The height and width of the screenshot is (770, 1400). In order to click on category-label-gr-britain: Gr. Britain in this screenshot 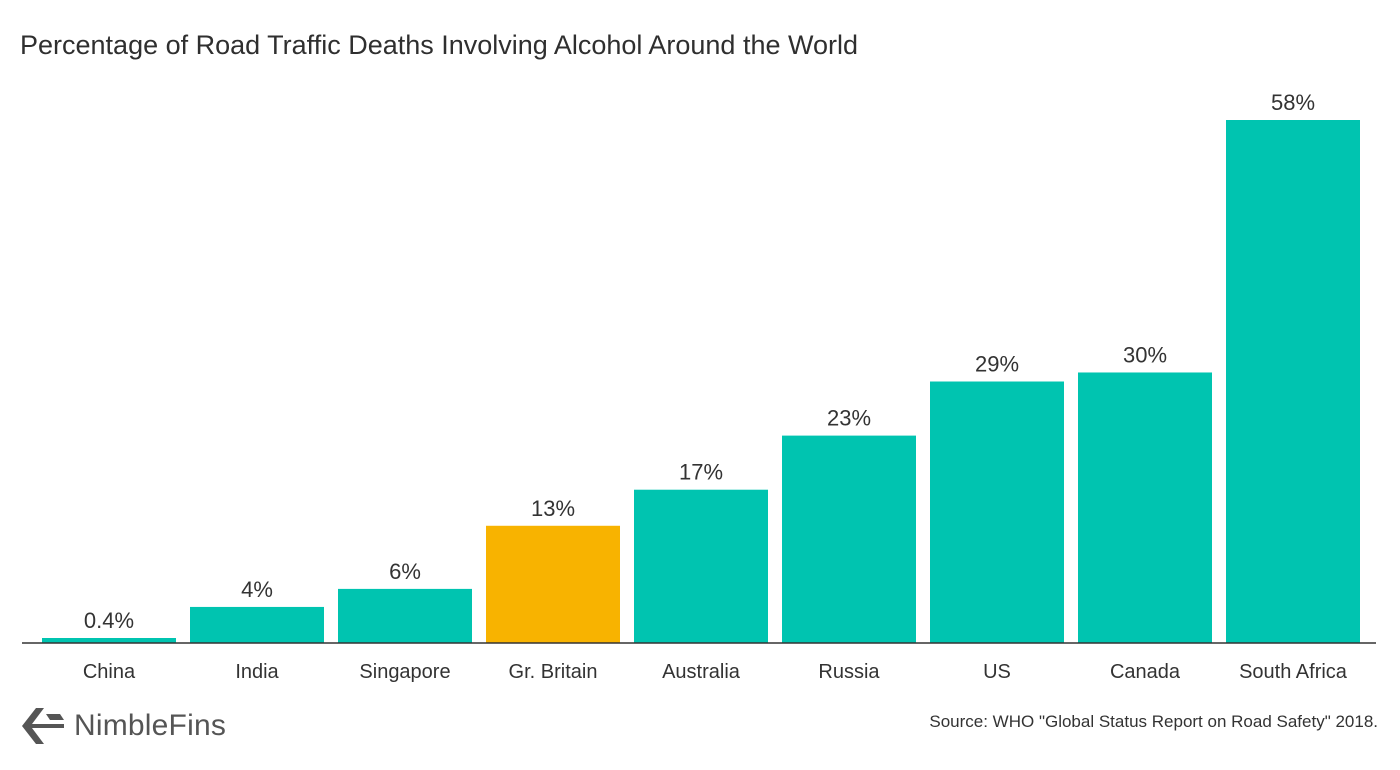, I will do `click(553, 672)`.